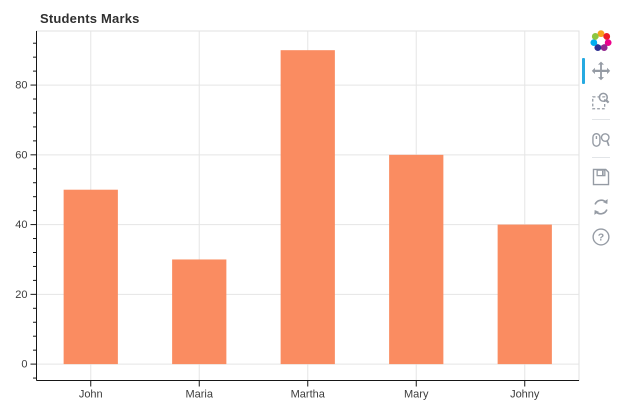  I want to click on box-zoom-tool-button, so click(601, 101).